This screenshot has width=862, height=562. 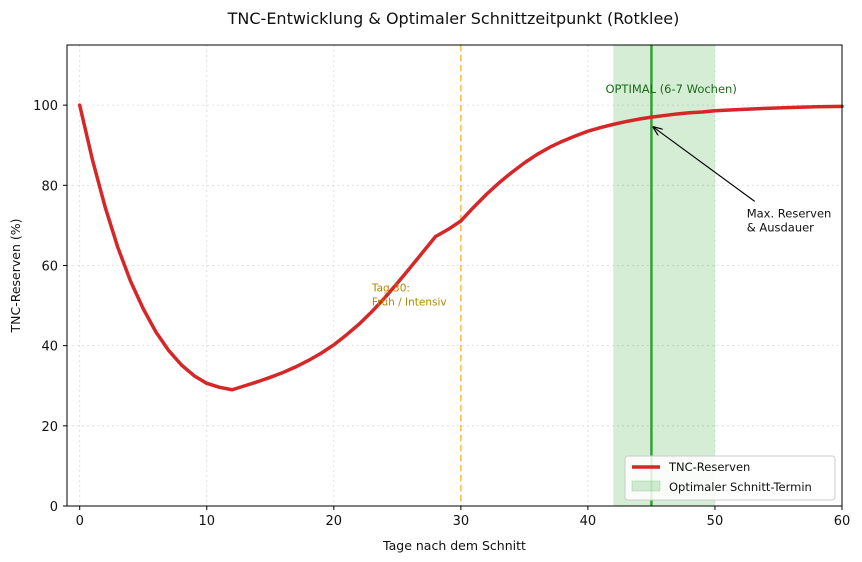 What do you see at coordinates (49, 186) in the screenshot?
I see `y-tick-label: 80` at bounding box center [49, 186].